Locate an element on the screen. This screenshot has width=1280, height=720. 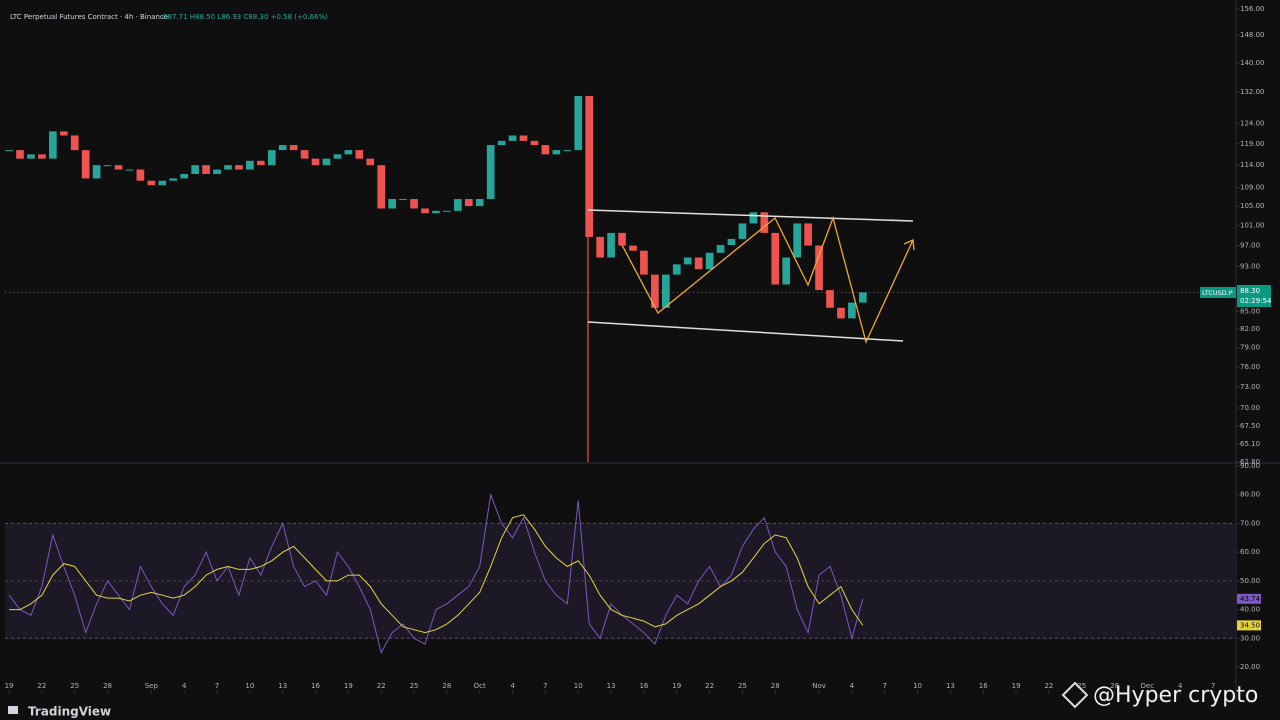
rsi-line is located at coordinates (436, 574).